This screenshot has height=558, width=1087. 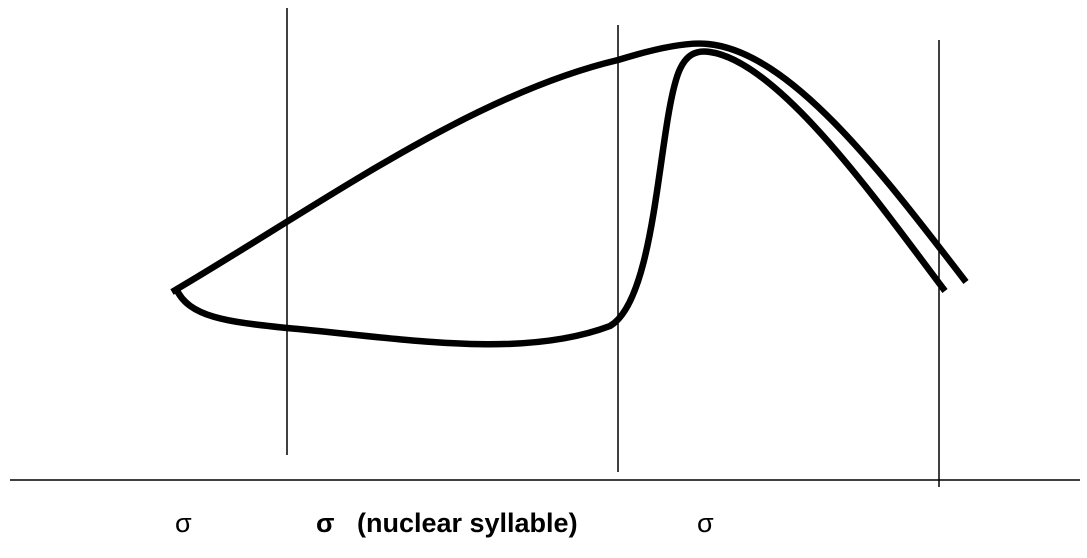 I want to click on nuclear-syllable-label: σ (nuclear syllable), so click(x=447, y=523).